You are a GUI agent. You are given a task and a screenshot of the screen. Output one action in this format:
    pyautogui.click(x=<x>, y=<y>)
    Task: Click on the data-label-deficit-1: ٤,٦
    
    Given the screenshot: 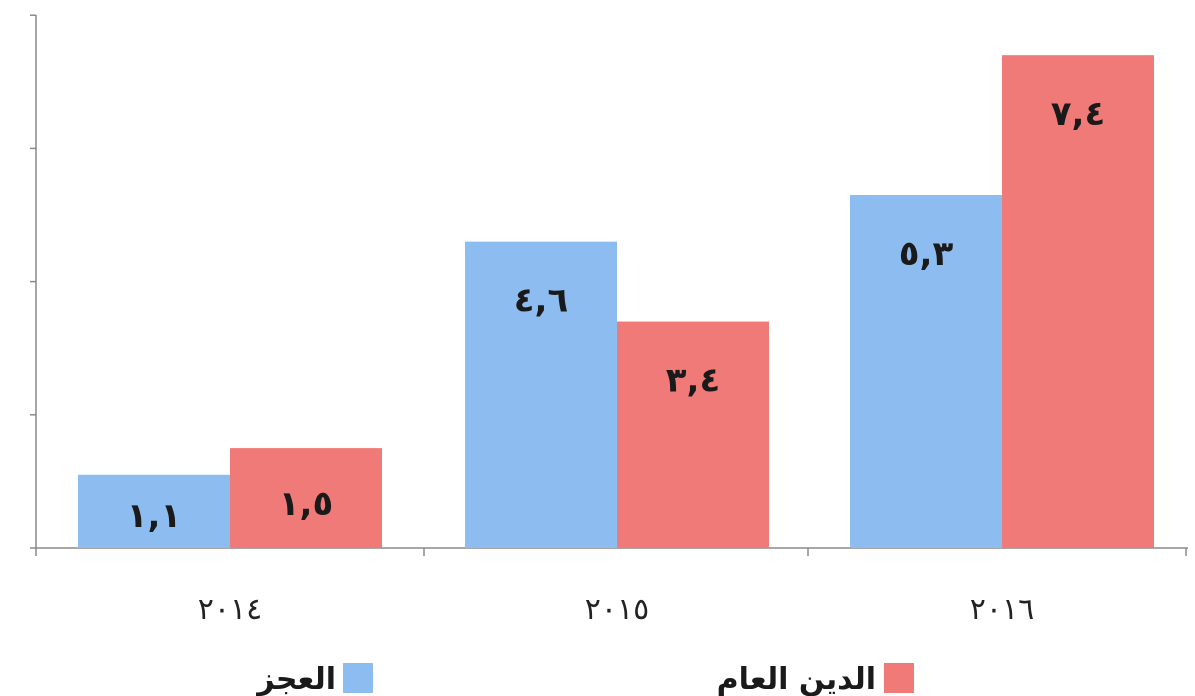 What is the action you would take?
    pyautogui.click(x=541, y=301)
    